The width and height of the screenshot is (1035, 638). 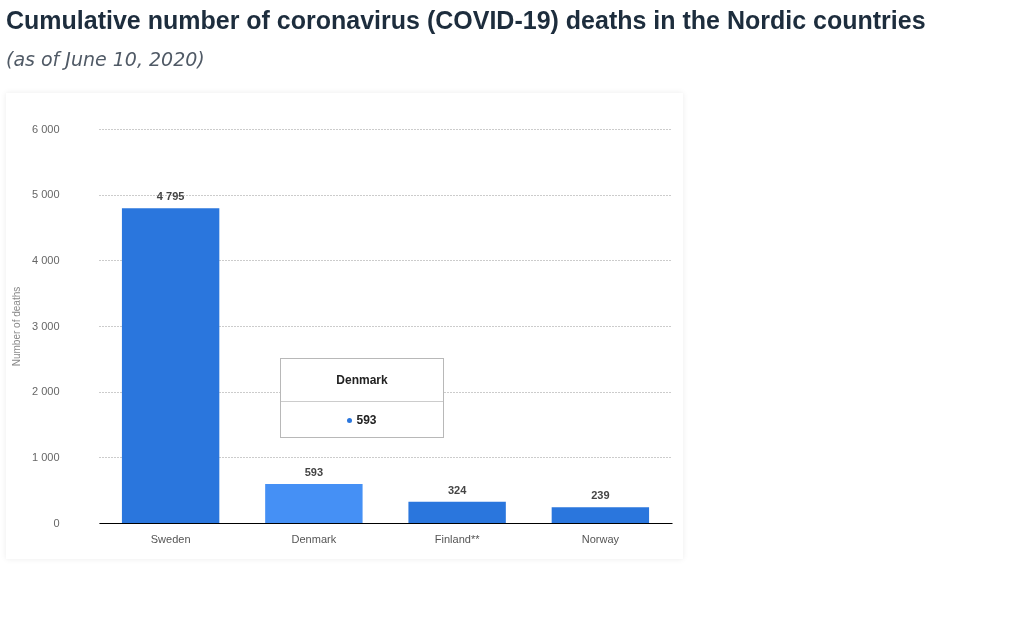 What do you see at coordinates (600, 495) in the screenshot?
I see `data-label: 239` at bounding box center [600, 495].